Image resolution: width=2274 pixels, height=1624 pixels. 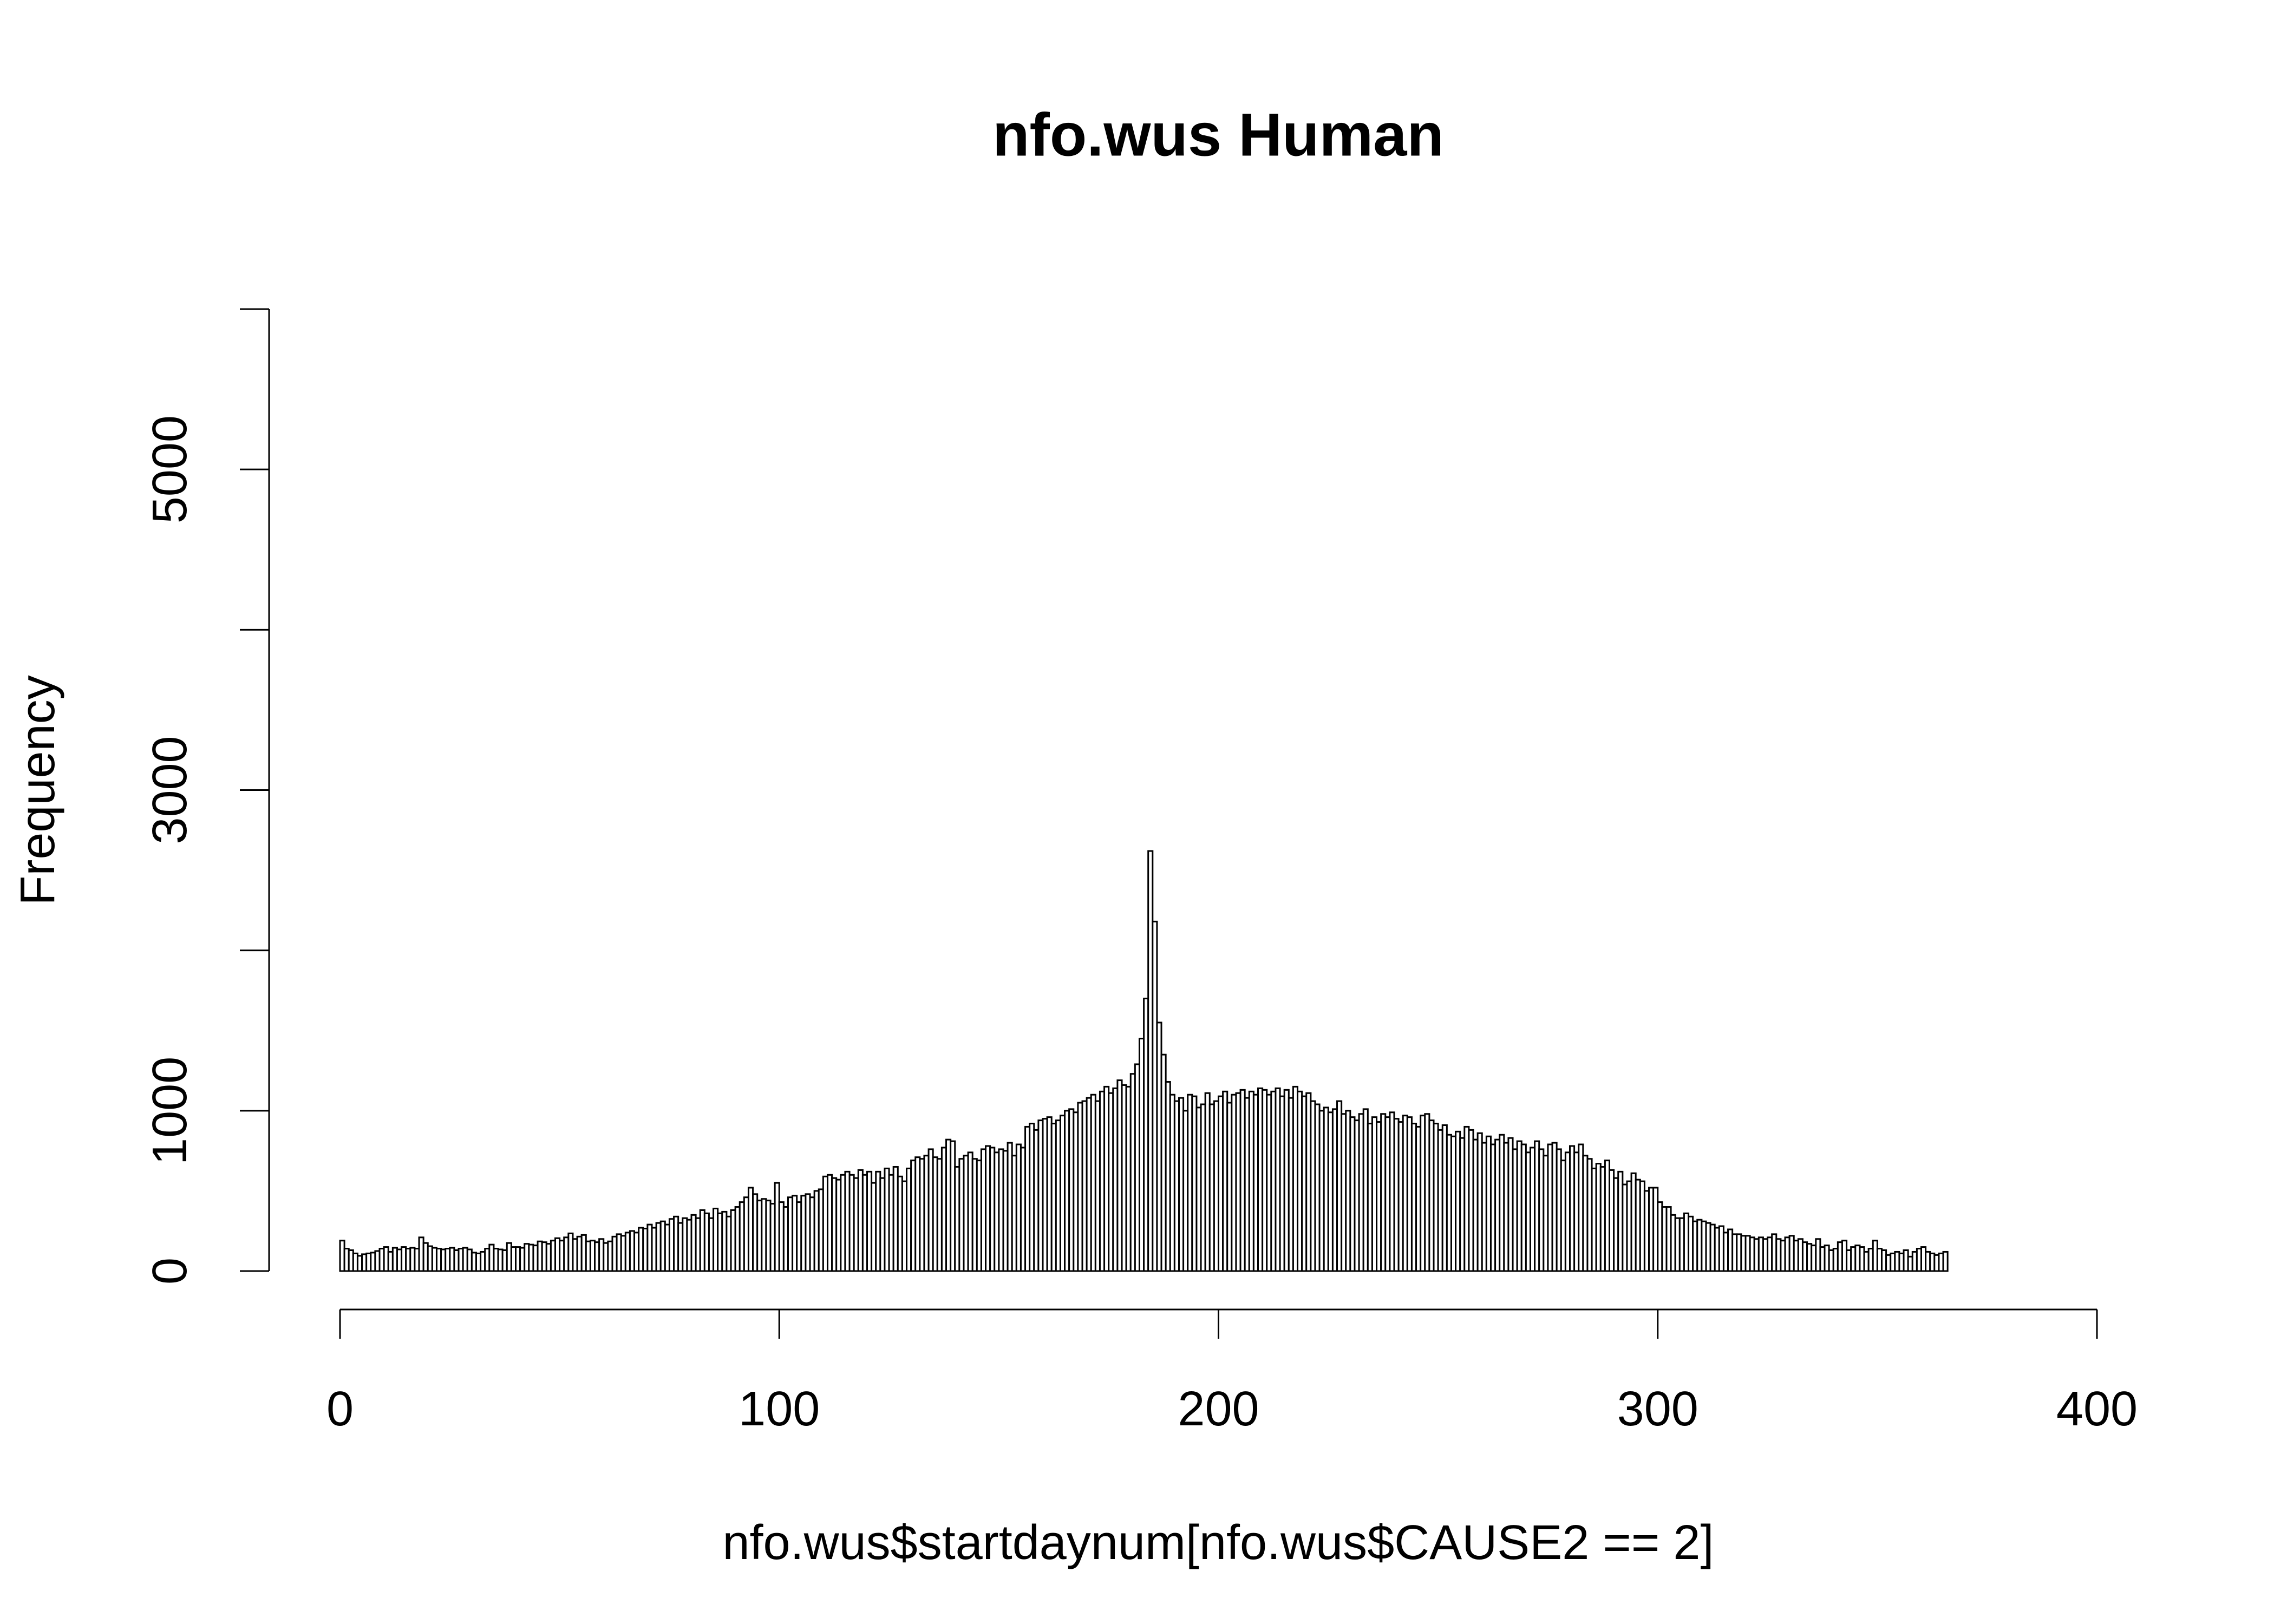 I want to click on chart-title: nfo.wus Human, so click(x=1218, y=135).